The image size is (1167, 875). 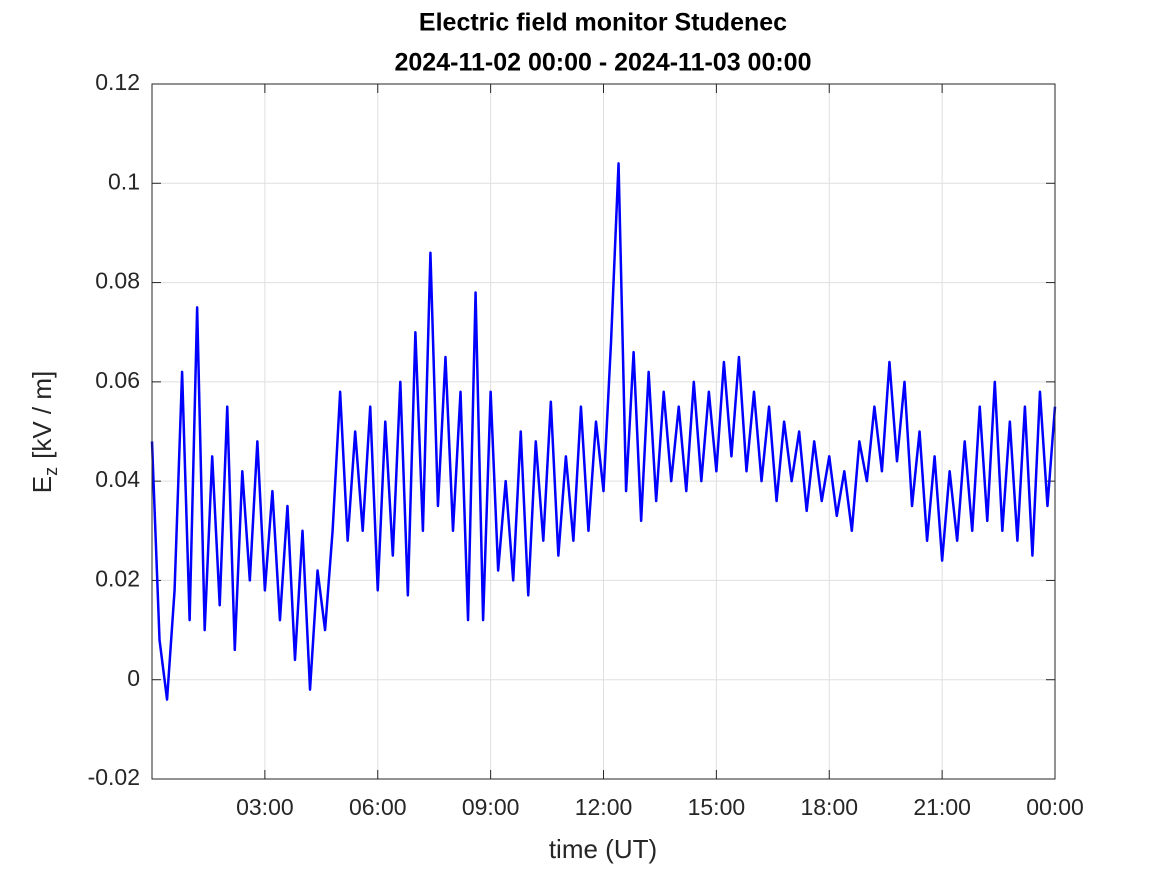 I want to click on x-tick-label: 09:00, so click(x=491, y=807).